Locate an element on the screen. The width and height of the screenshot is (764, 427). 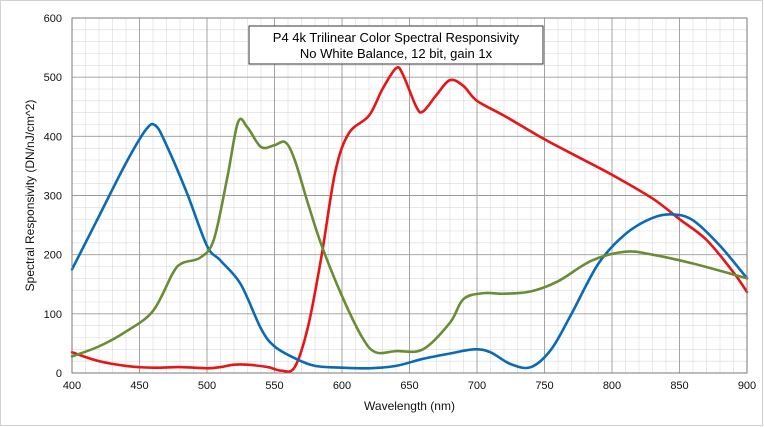
x-tick-label: 650 is located at coordinates (409, 386).